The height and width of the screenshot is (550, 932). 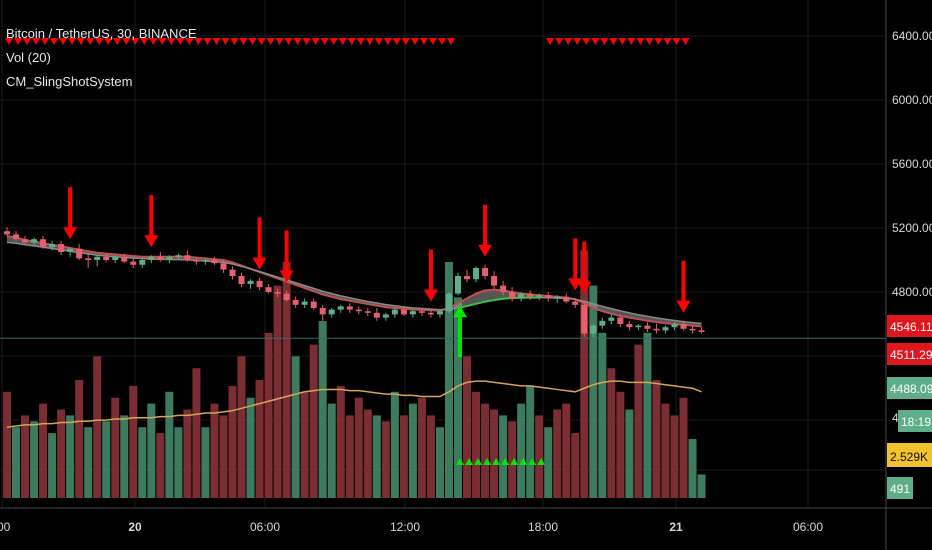 What do you see at coordinates (909, 388) in the screenshot?
I see `badge-price-open-bg` at bounding box center [909, 388].